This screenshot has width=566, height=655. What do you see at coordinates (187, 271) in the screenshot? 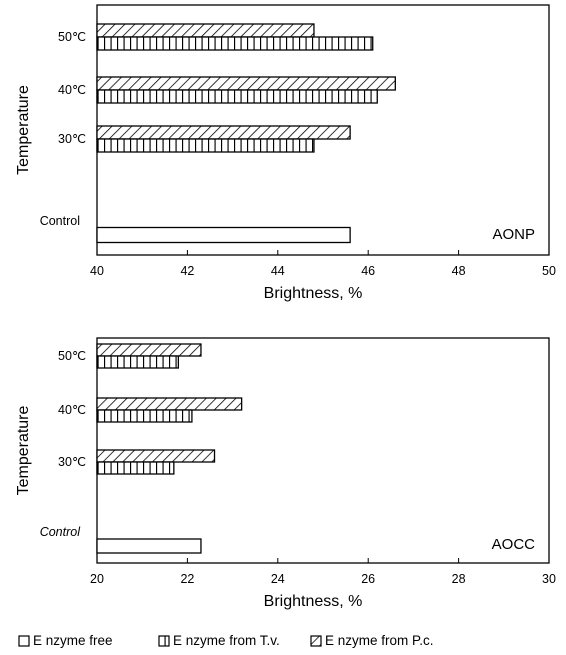
I see `x-tick-label: 42` at bounding box center [187, 271].